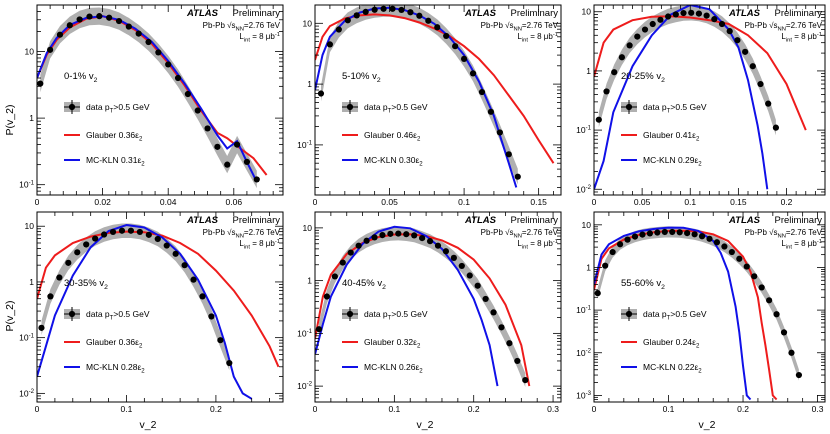 This screenshot has height=434, width=830. I want to click on x-tick-label: 0.15, so click(538, 202).